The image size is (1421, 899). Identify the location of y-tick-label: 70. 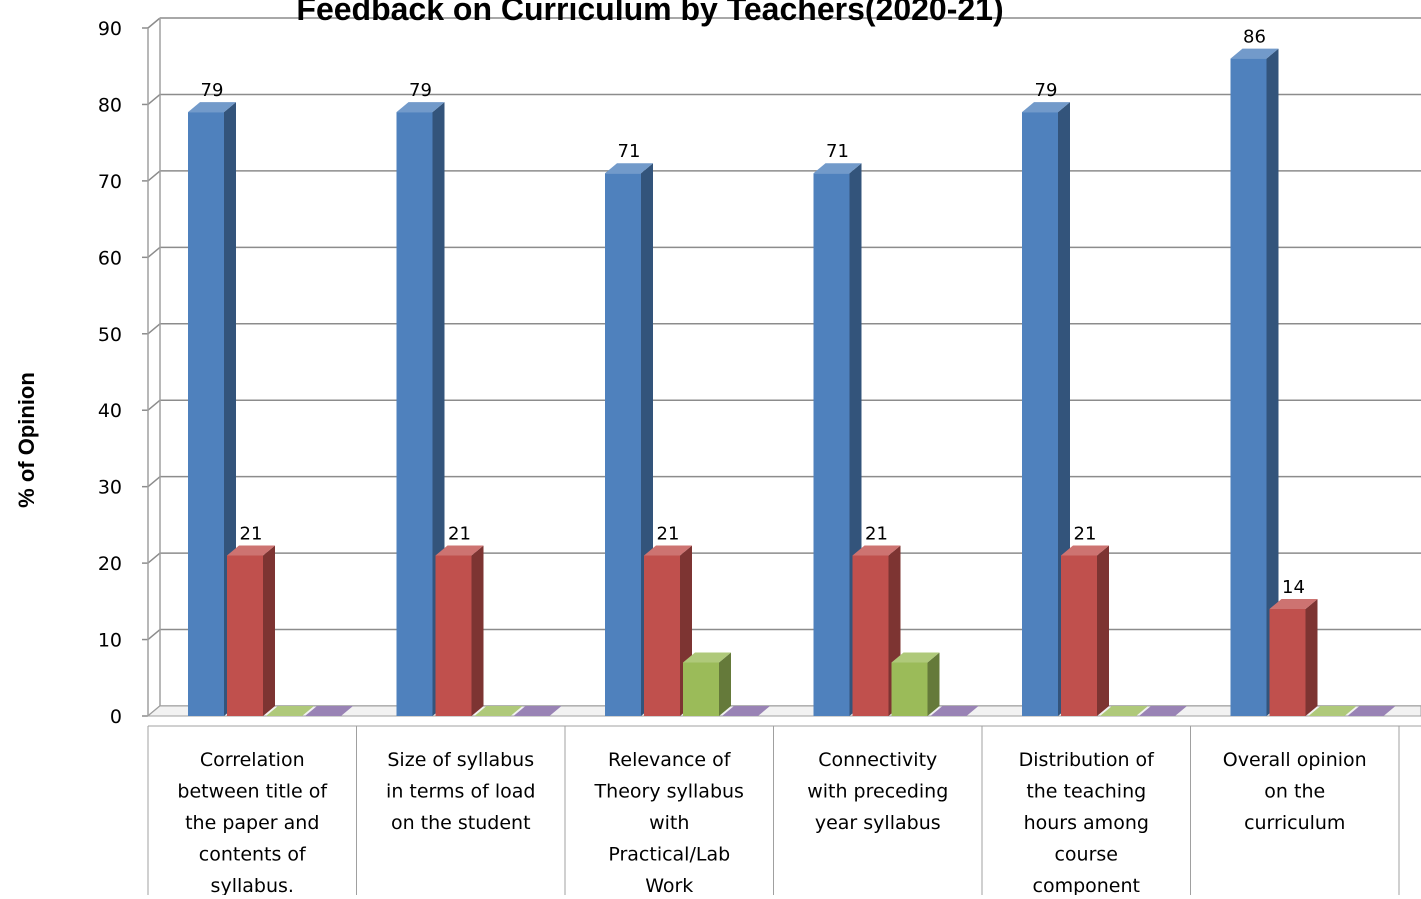
(110, 182).